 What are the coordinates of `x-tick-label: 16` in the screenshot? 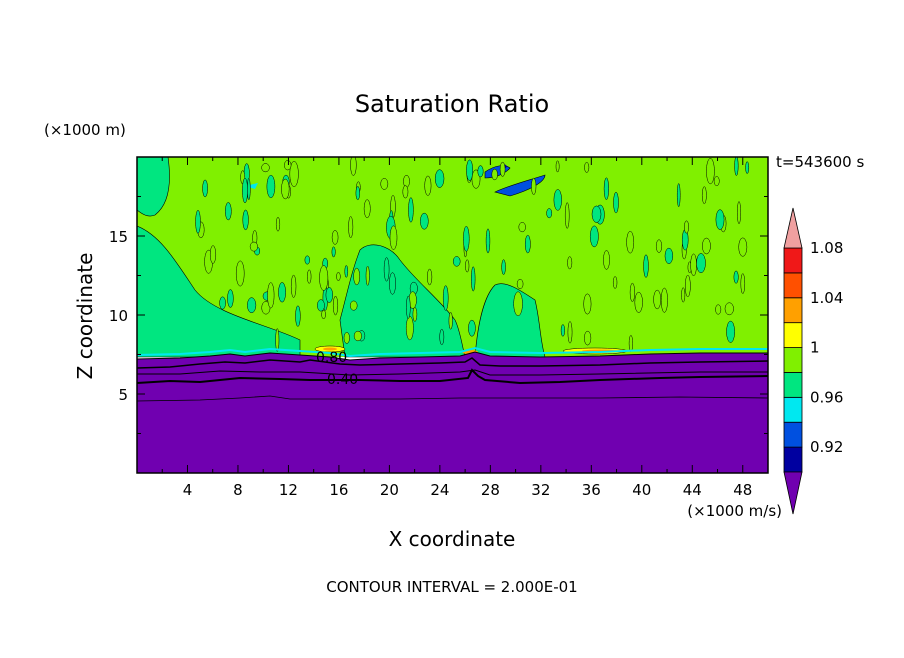 It's located at (338, 490).